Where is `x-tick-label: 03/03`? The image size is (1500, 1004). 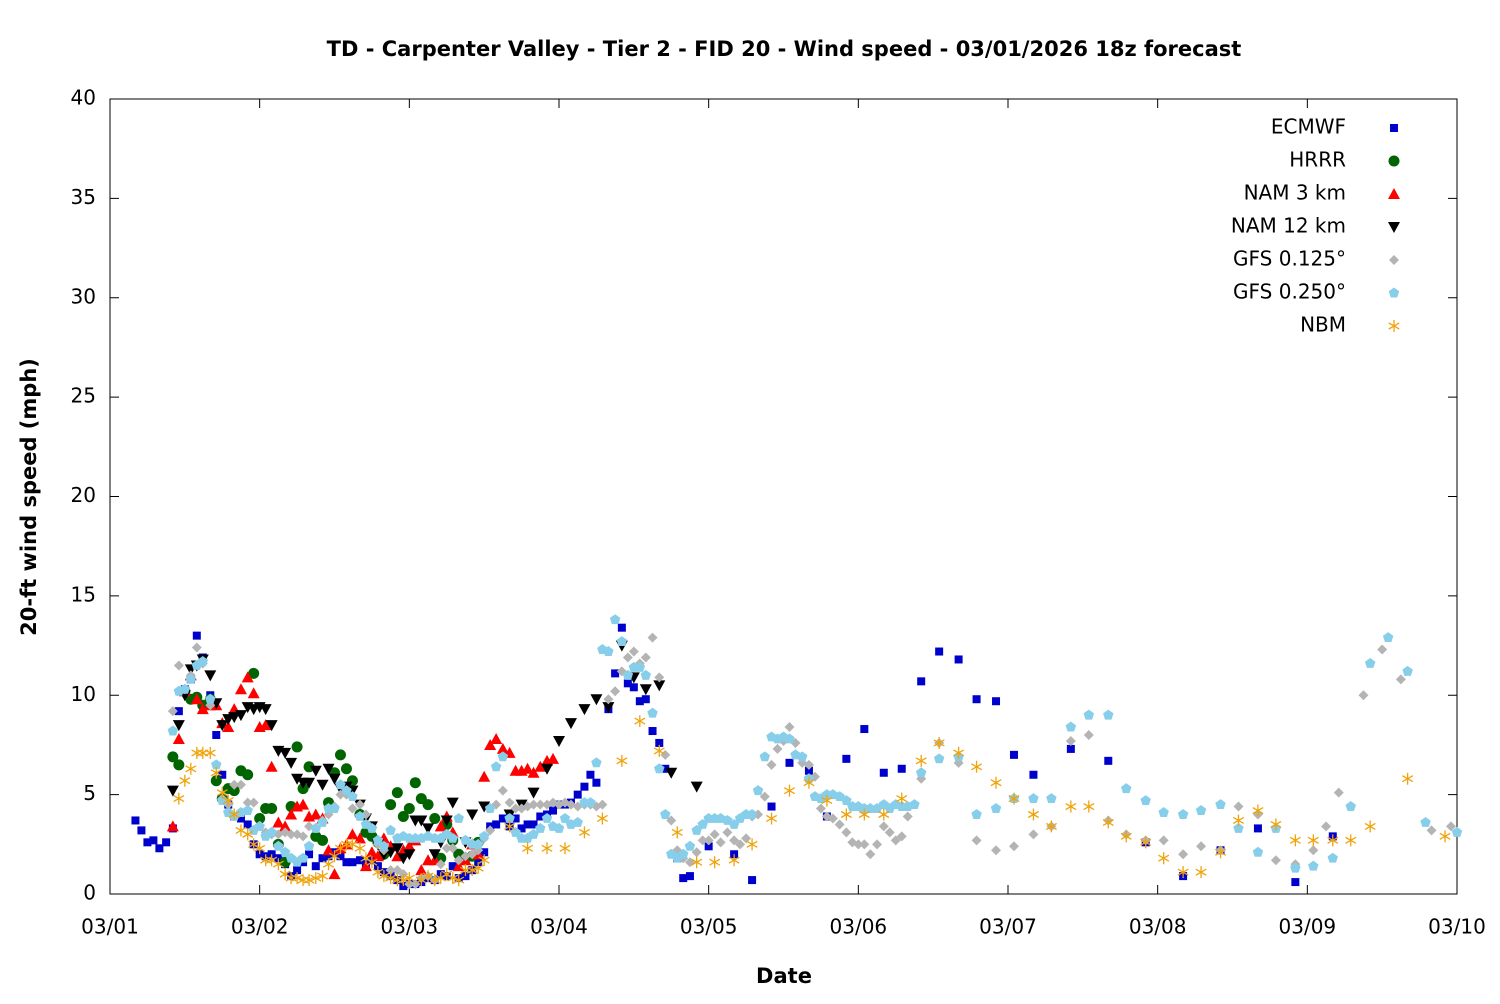
x-tick-label: 03/03 is located at coordinates (410, 927).